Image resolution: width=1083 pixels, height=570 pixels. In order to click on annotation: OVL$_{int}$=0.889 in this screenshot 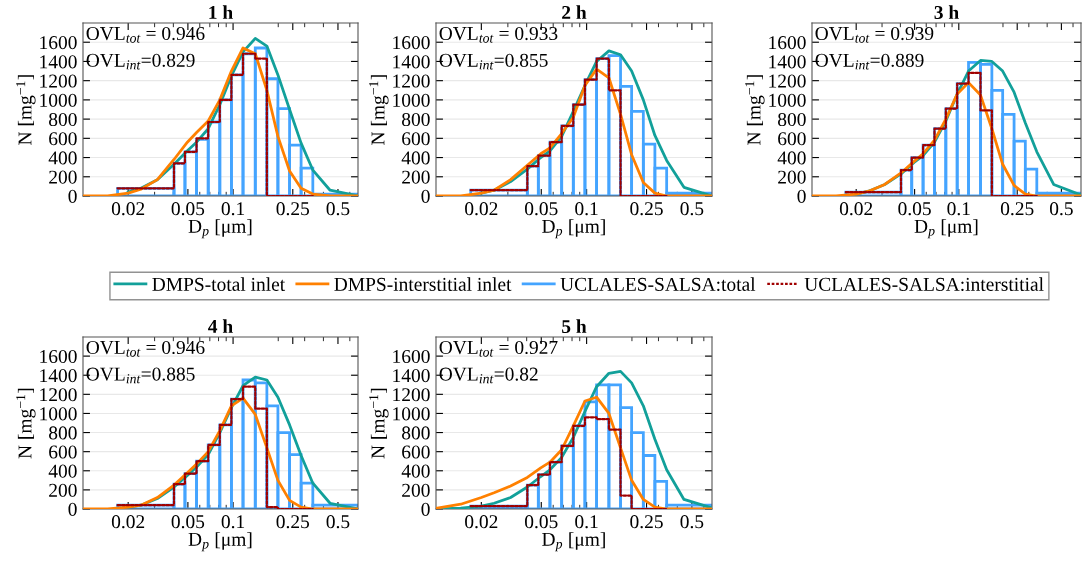, I will do `click(869, 61)`.